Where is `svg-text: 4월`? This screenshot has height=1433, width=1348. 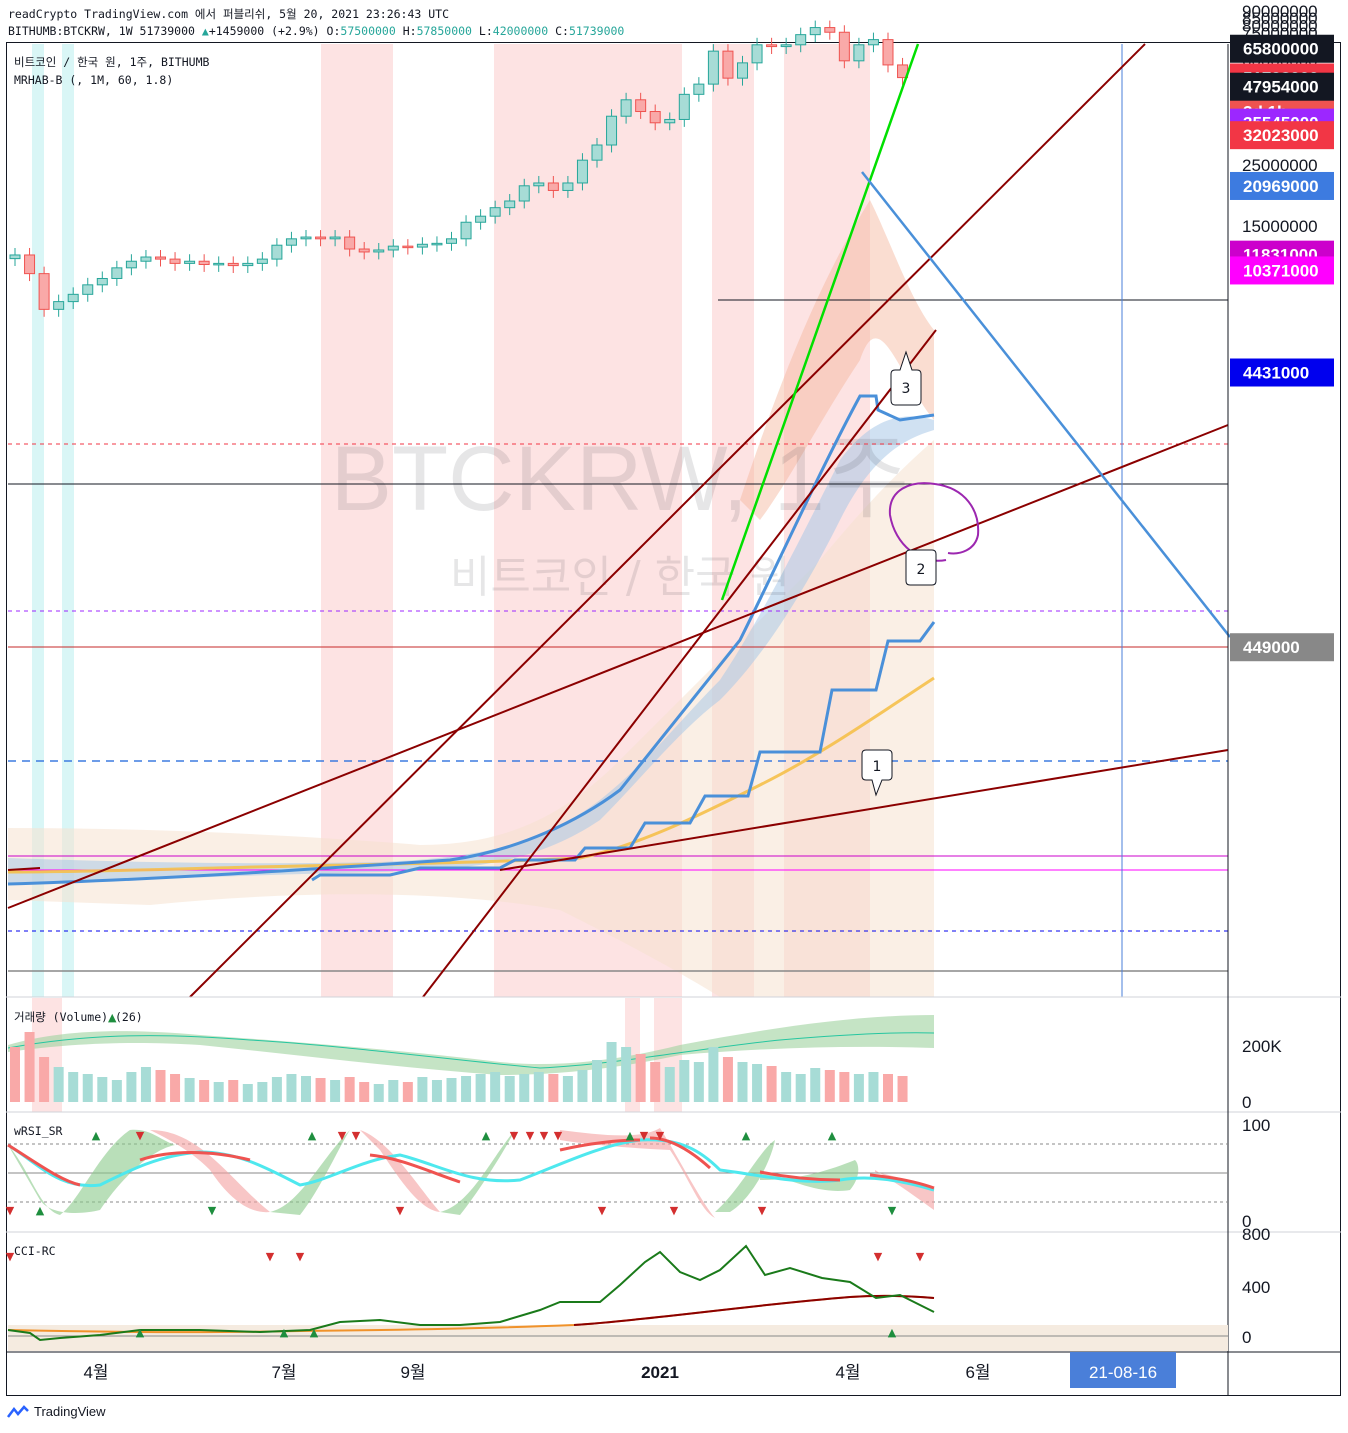
svg-text: 4월 is located at coordinates (847, 1372).